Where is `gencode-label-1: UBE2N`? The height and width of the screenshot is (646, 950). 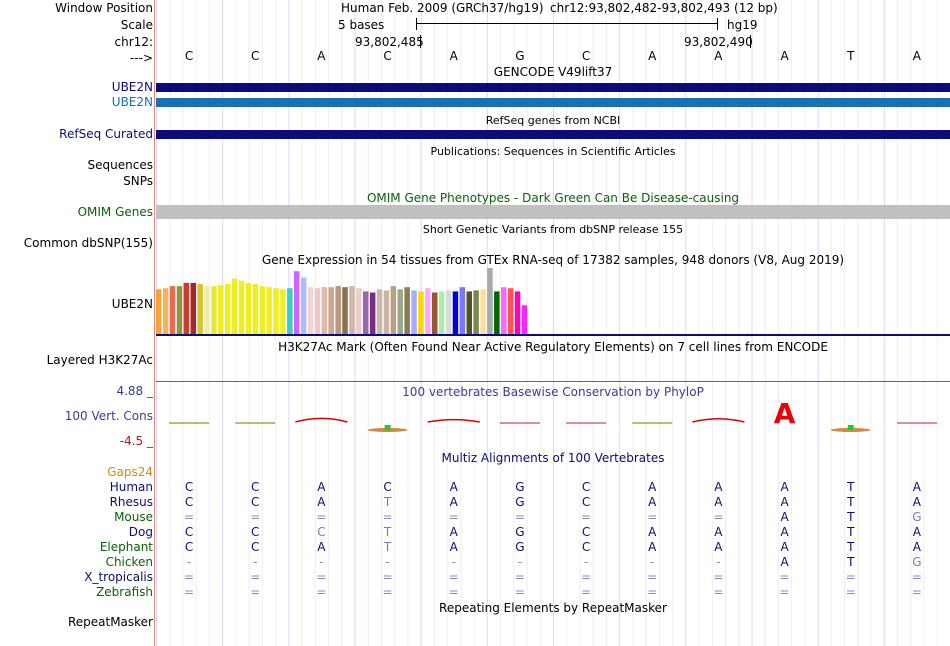 gencode-label-1: UBE2N is located at coordinates (132, 87).